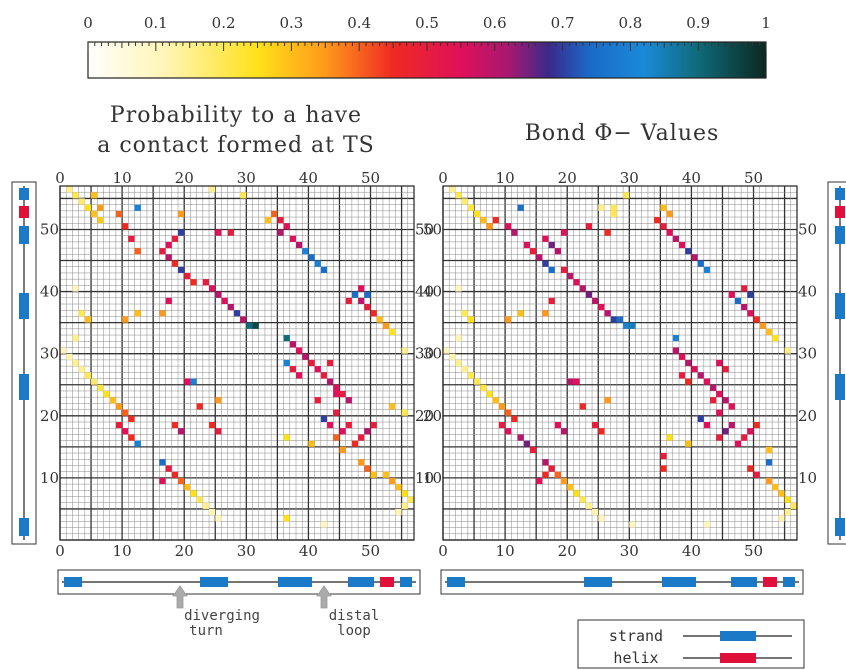 This screenshot has height=670, width=846. Describe the element at coordinates (836, 363) in the screenshot. I see `right-secondary-structure-bar` at that location.